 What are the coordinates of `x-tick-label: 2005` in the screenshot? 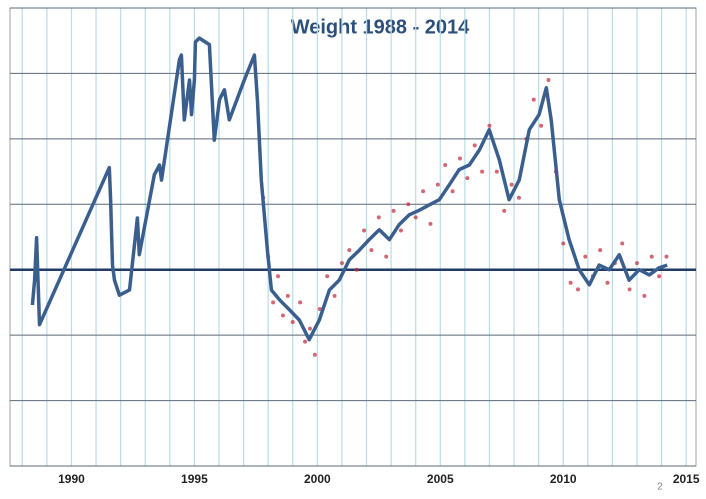 It's located at (440, 479).